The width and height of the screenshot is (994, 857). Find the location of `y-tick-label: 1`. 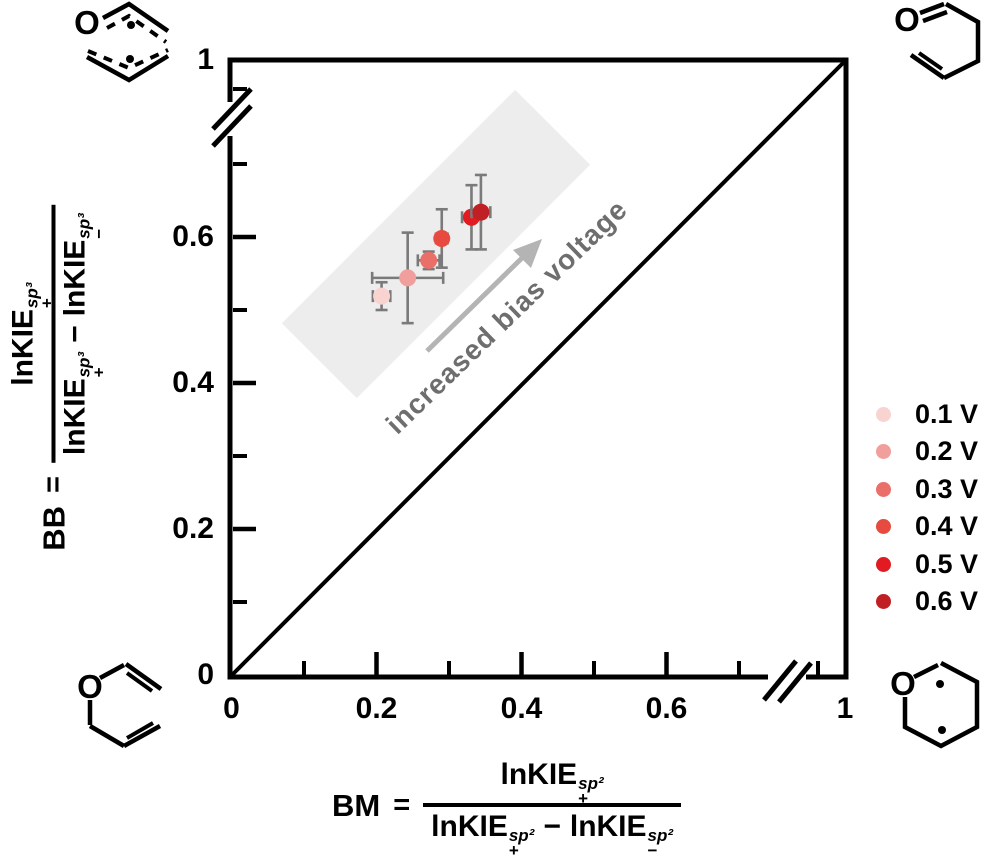

y-tick-label: 1 is located at coordinates (205, 59).